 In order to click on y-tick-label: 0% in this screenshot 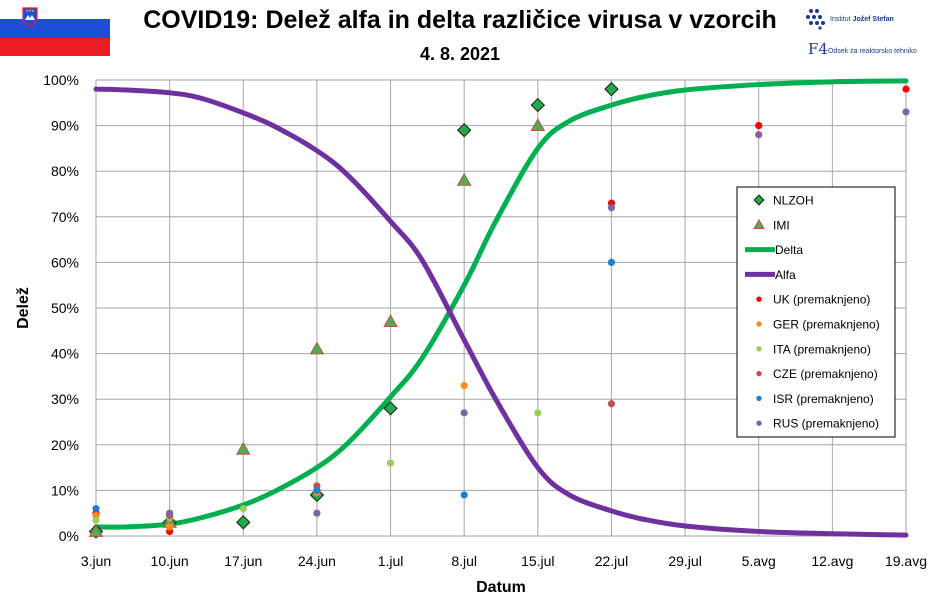, I will do `click(69, 536)`.